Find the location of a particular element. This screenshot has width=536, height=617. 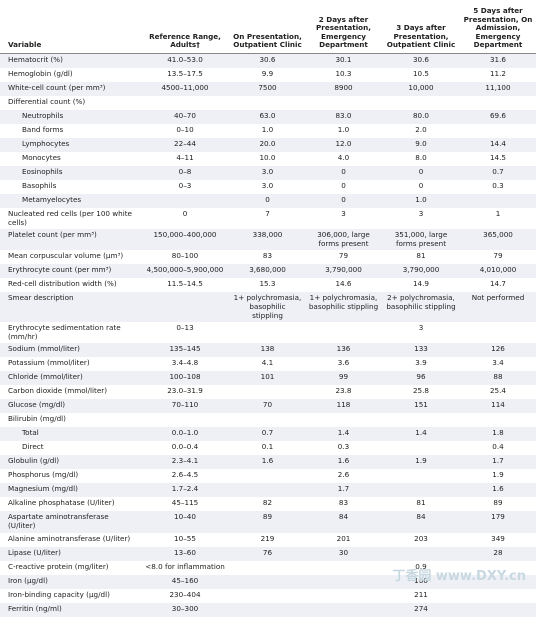

cell: 7500 is located at coordinates (267, 87).